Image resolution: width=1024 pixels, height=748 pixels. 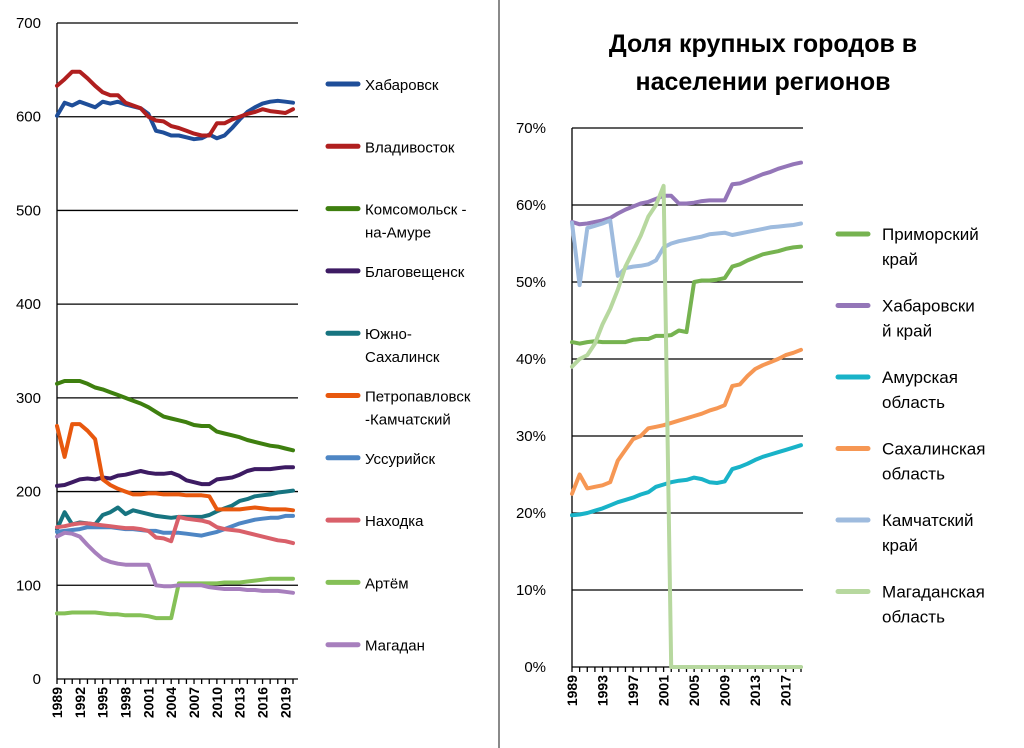 What do you see at coordinates (217, 702) in the screenshot?
I see `left-x-tick-label: 2010` at bounding box center [217, 702].